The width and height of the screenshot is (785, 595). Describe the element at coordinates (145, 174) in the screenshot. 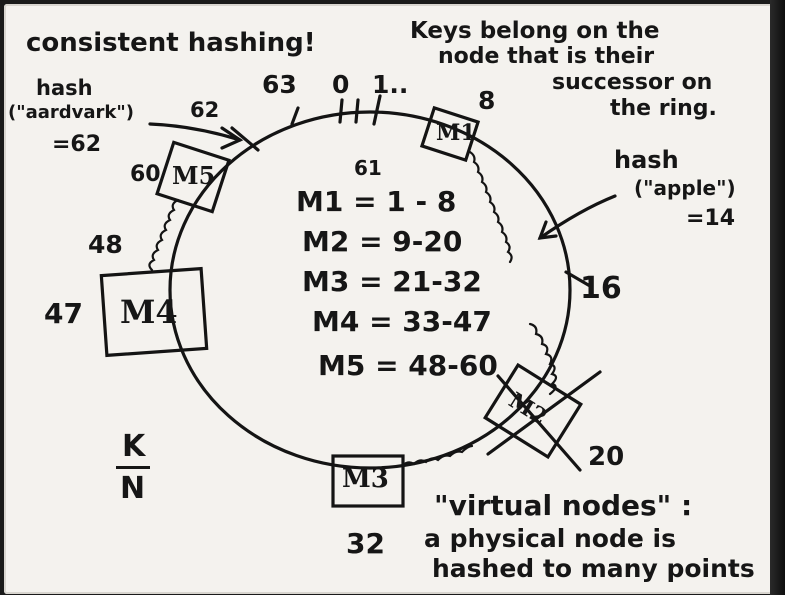

I see `tick-label-60: 60` at that location.